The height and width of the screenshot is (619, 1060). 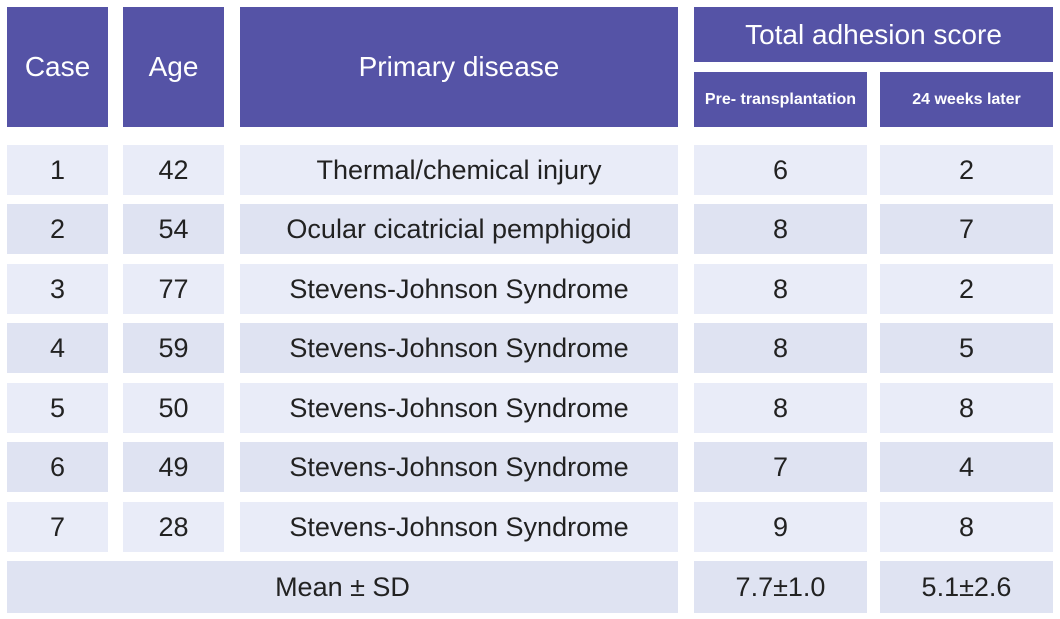 What do you see at coordinates (342, 587) in the screenshot?
I see `summary-label: Mean ± SD` at bounding box center [342, 587].